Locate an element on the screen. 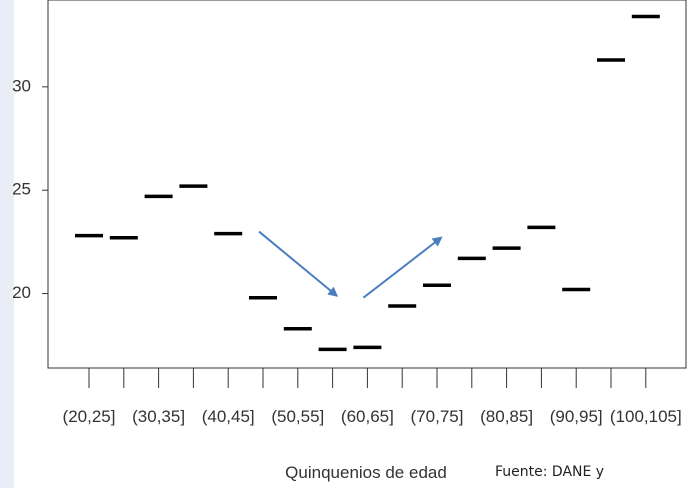  y-axis: 20 25 30 is located at coordinates (30, 189).